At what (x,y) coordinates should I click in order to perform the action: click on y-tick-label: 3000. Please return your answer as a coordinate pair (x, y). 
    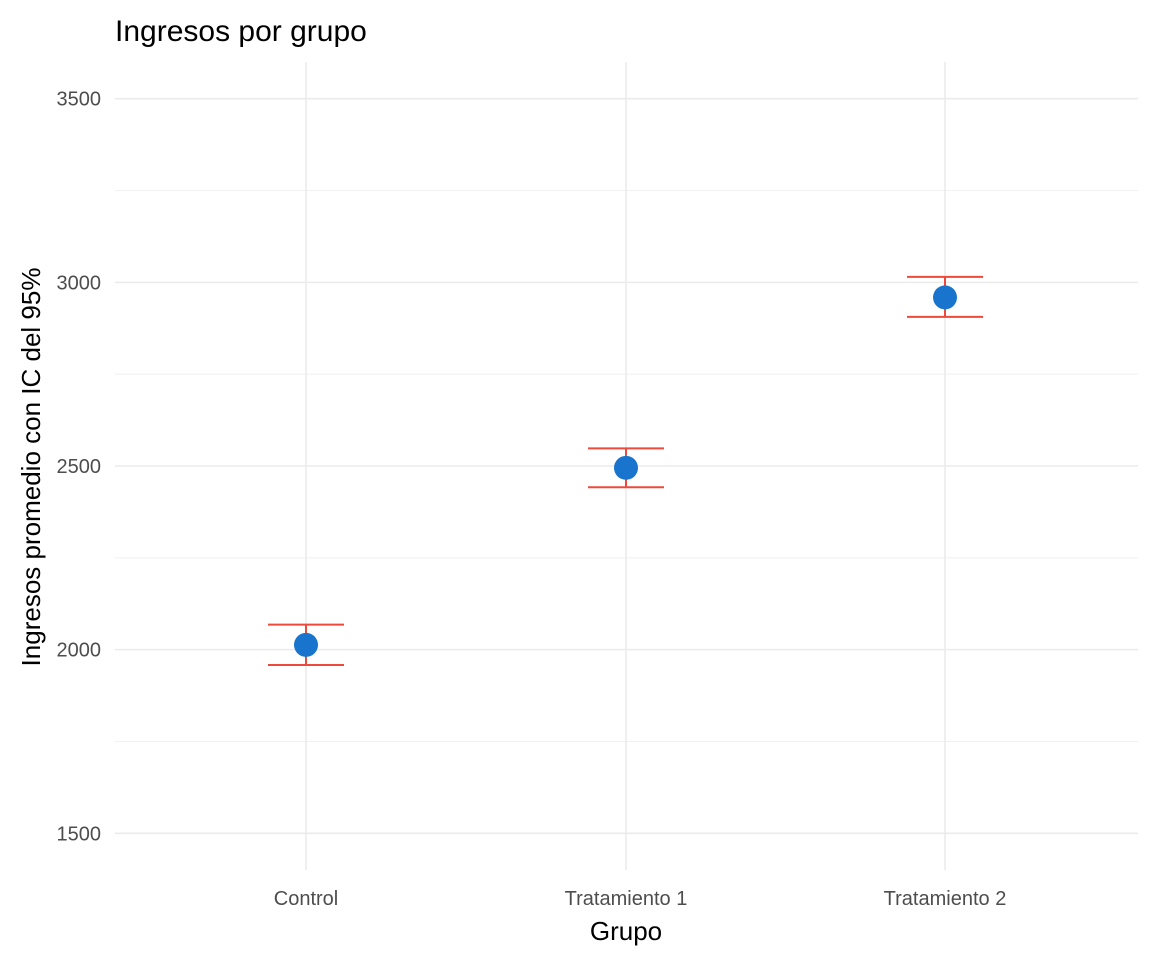
    Looking at the image, I should click on (79, 283).